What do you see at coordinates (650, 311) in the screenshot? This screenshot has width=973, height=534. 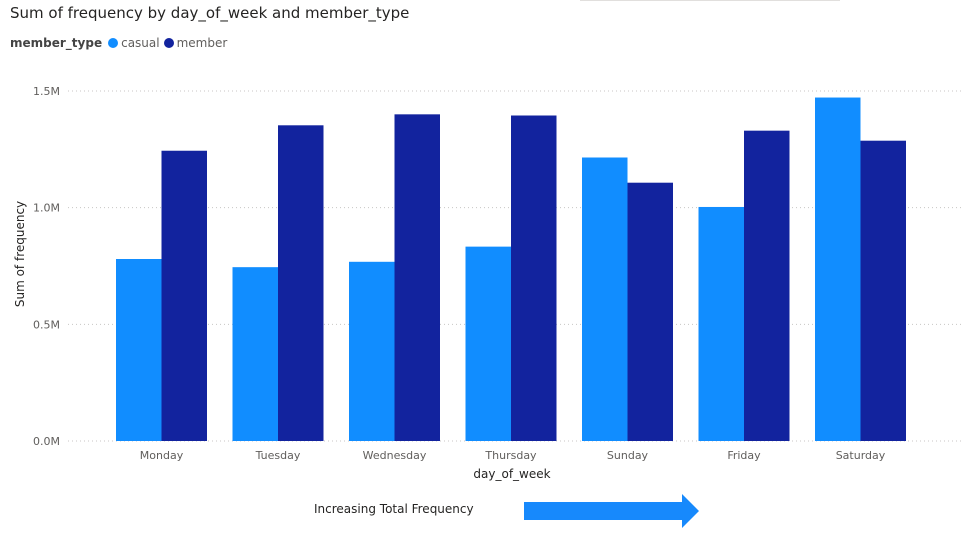 I see `bar-member-sunday` at bounding box center [650, 311].